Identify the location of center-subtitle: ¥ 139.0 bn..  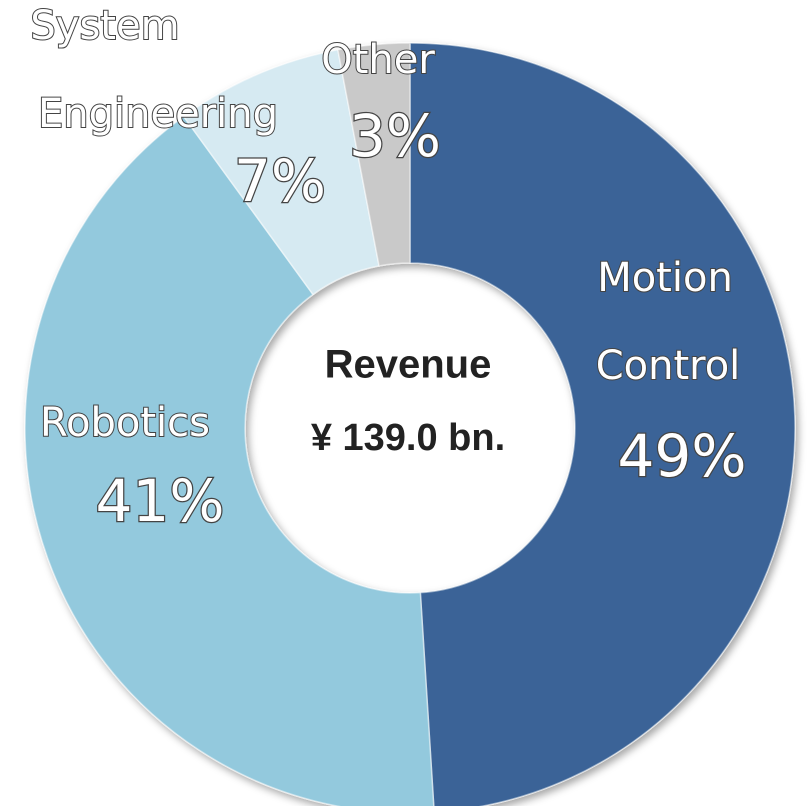
(408, 438).